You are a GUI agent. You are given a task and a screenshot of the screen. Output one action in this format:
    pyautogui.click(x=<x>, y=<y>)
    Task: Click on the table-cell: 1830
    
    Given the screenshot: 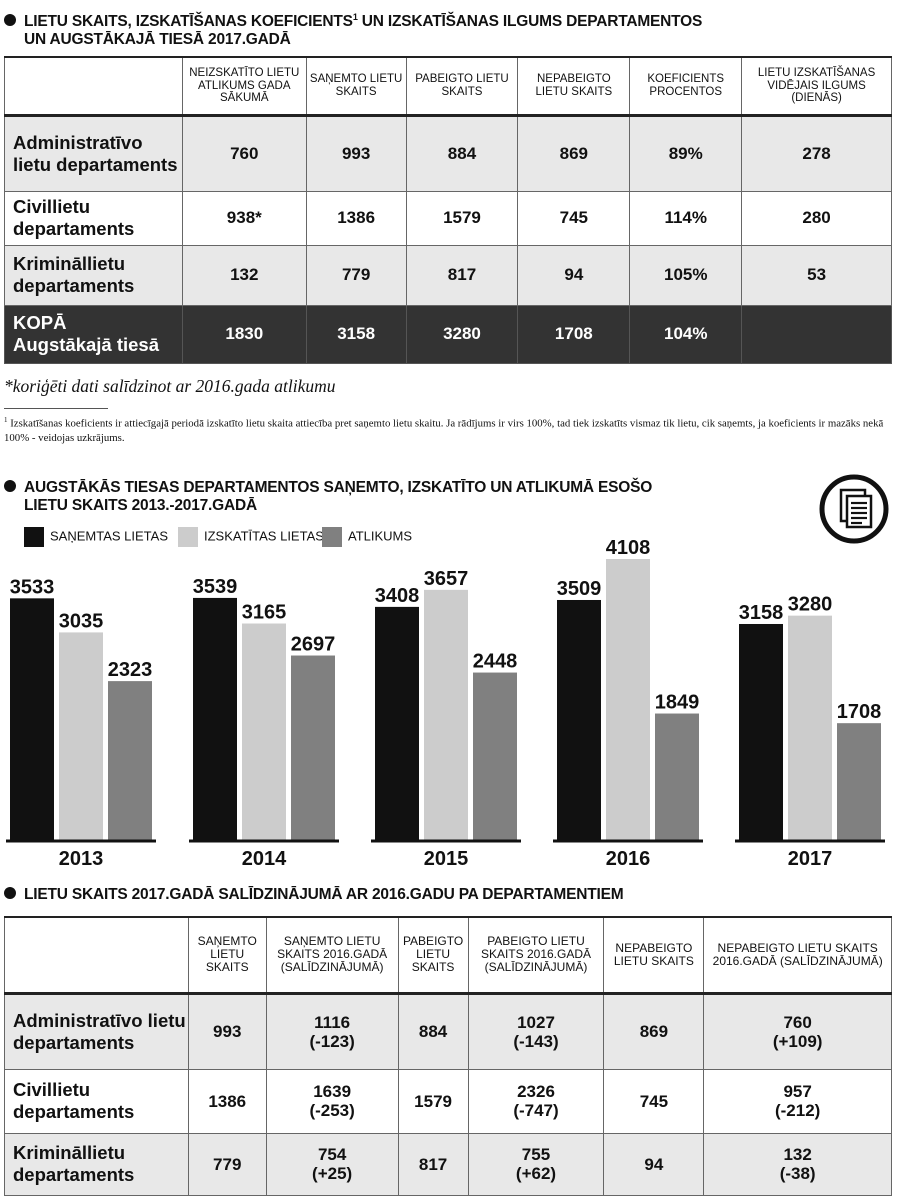 What is the action you would take?
    pyautogui.click(x=244, y=334)
    